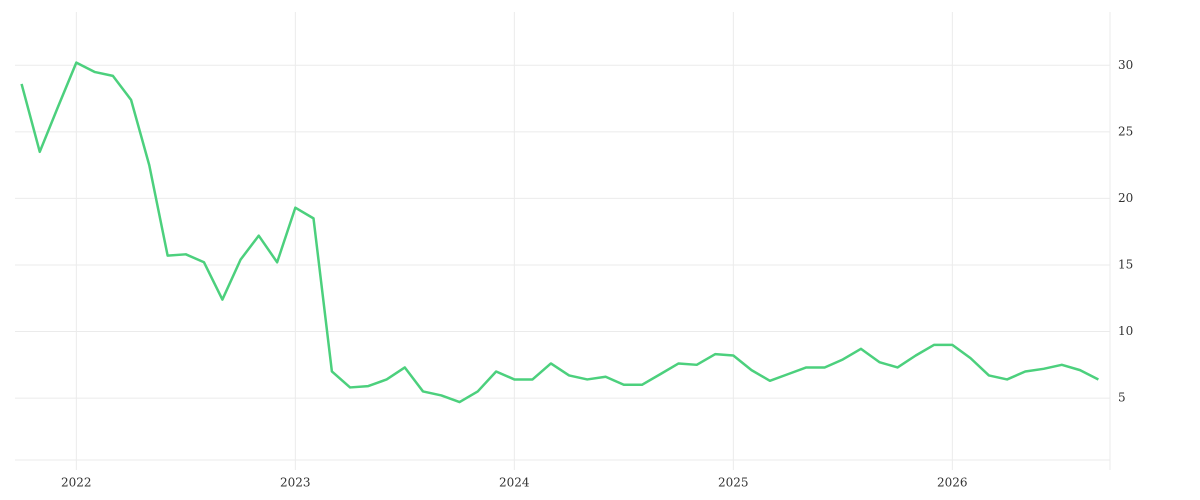 This screenshot has height=500, width=1200. What do you see at coordinates (1125, 65) in the screenshot?
I see `y-tick-label: 30` at bounding box center [1125, 65].